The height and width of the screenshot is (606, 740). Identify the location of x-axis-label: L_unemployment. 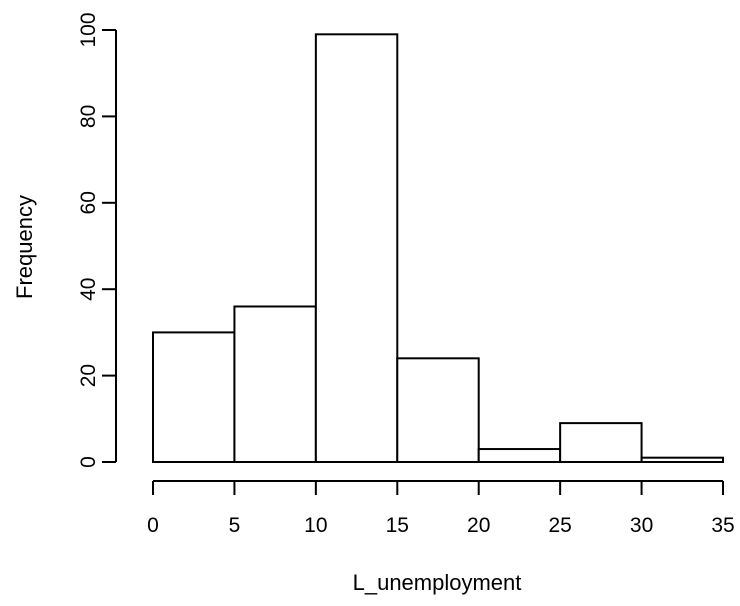
(437, 582).